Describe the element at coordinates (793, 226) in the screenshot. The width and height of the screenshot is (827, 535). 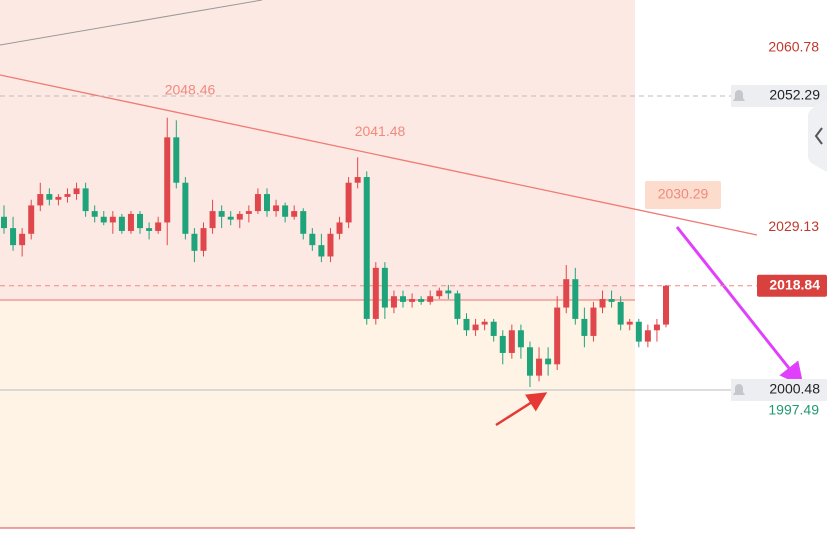
I see `price-label: 2029.13` at that location.